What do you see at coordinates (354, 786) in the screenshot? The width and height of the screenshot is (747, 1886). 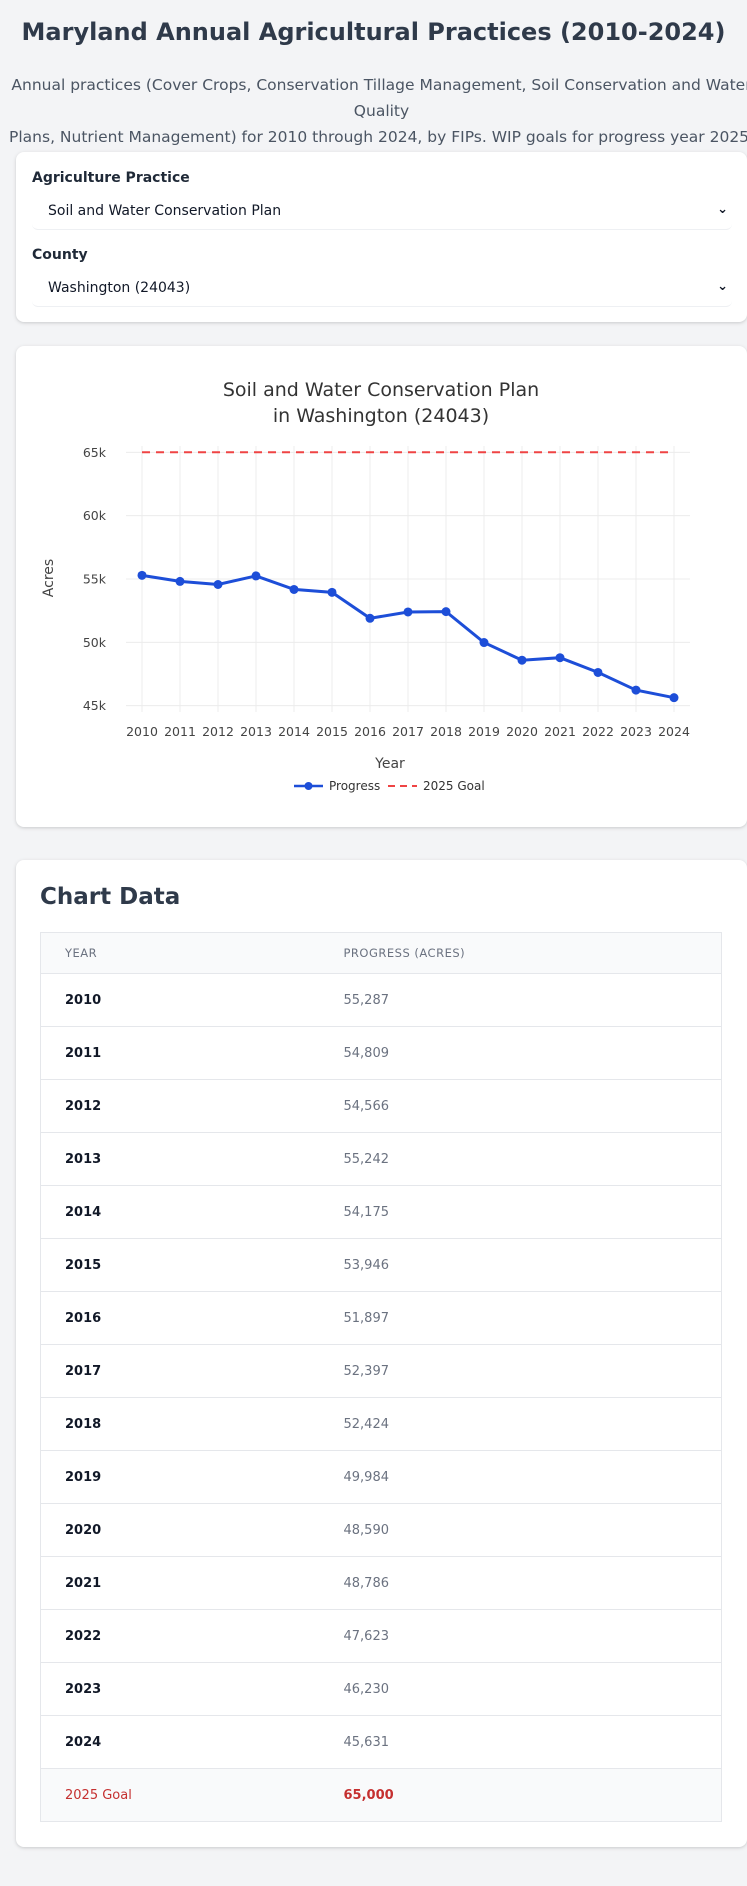 I see `legend-progress-label: Progress` at bounding box center [354, 786].